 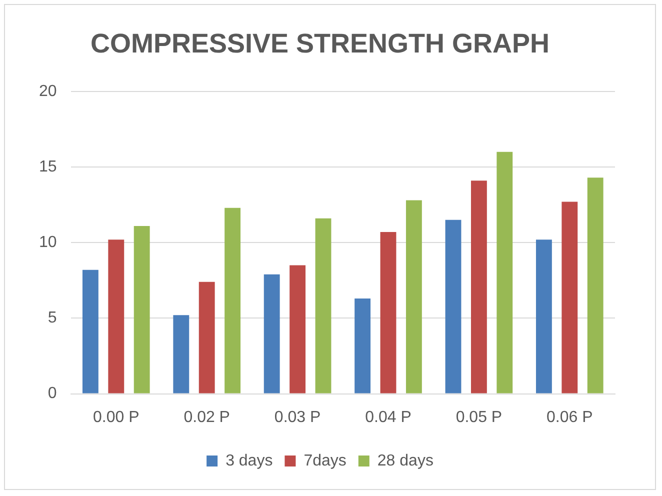 What do you see at coordinates (48, 167) in the screenshot?
I see `y-tick-label: 15` at bounding box center [48, 167].